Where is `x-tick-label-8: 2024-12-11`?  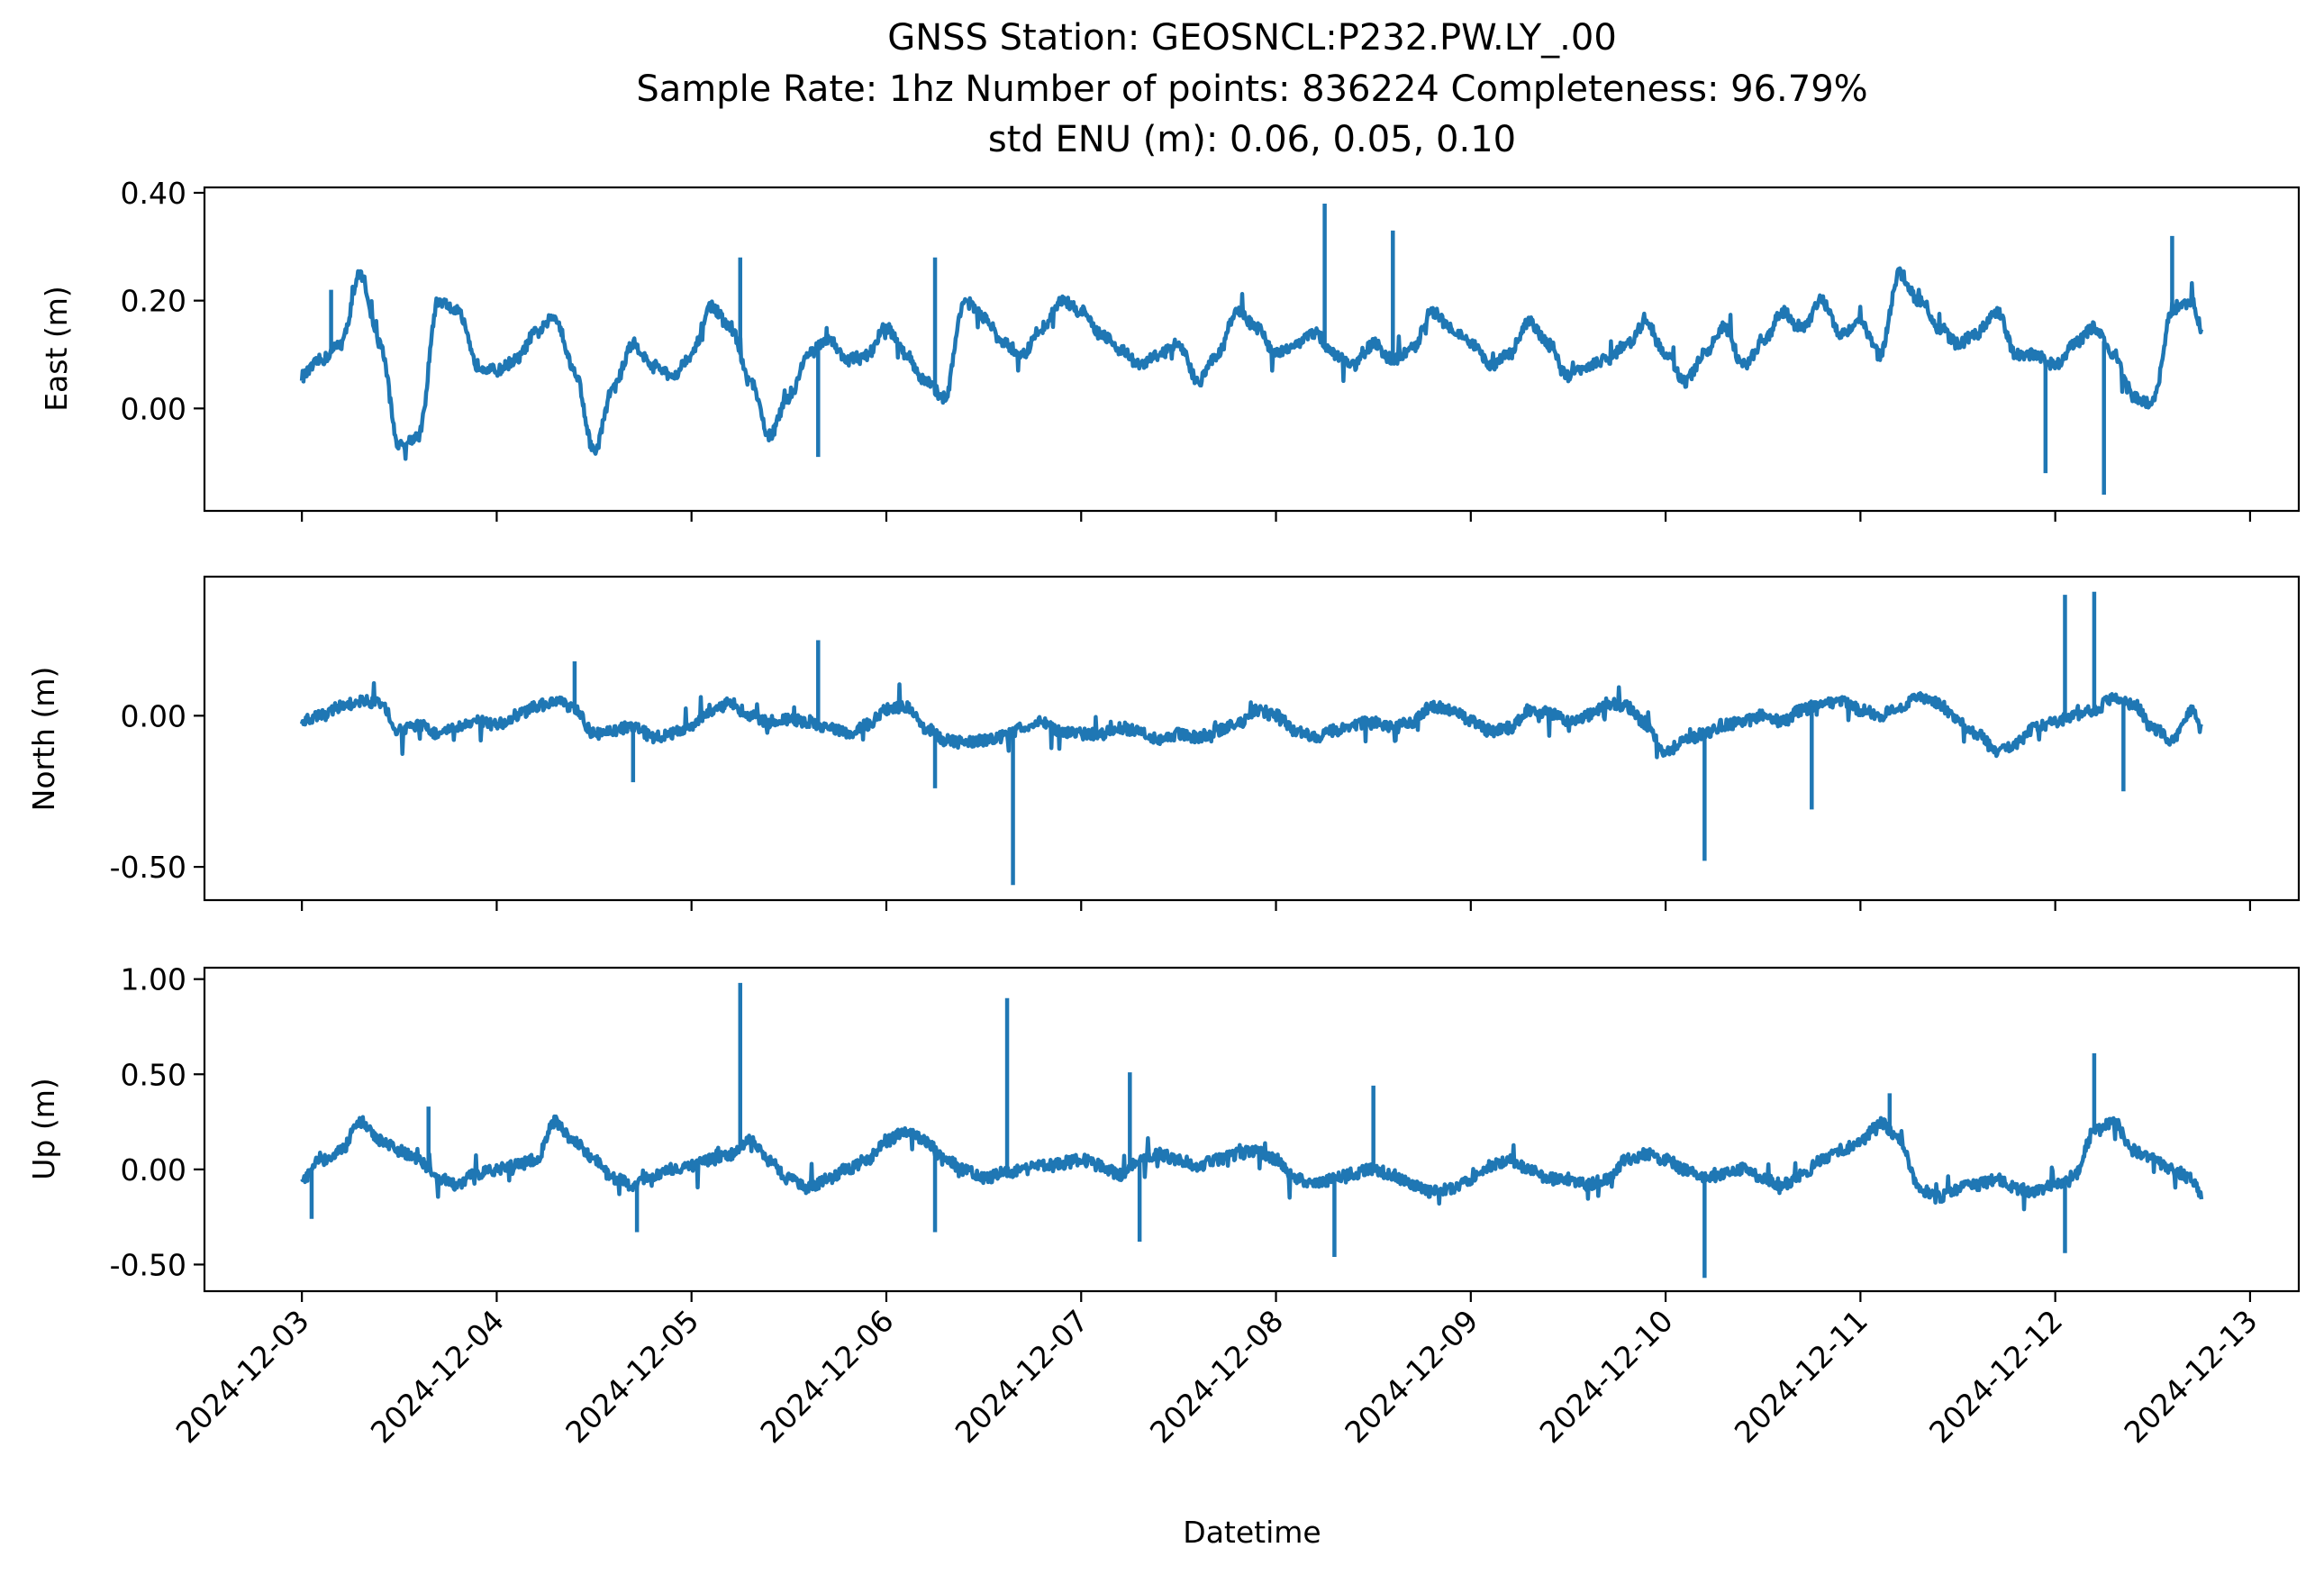
x-tick-label-8: 2024-12-11 is located at coordinates (1801, 1376).